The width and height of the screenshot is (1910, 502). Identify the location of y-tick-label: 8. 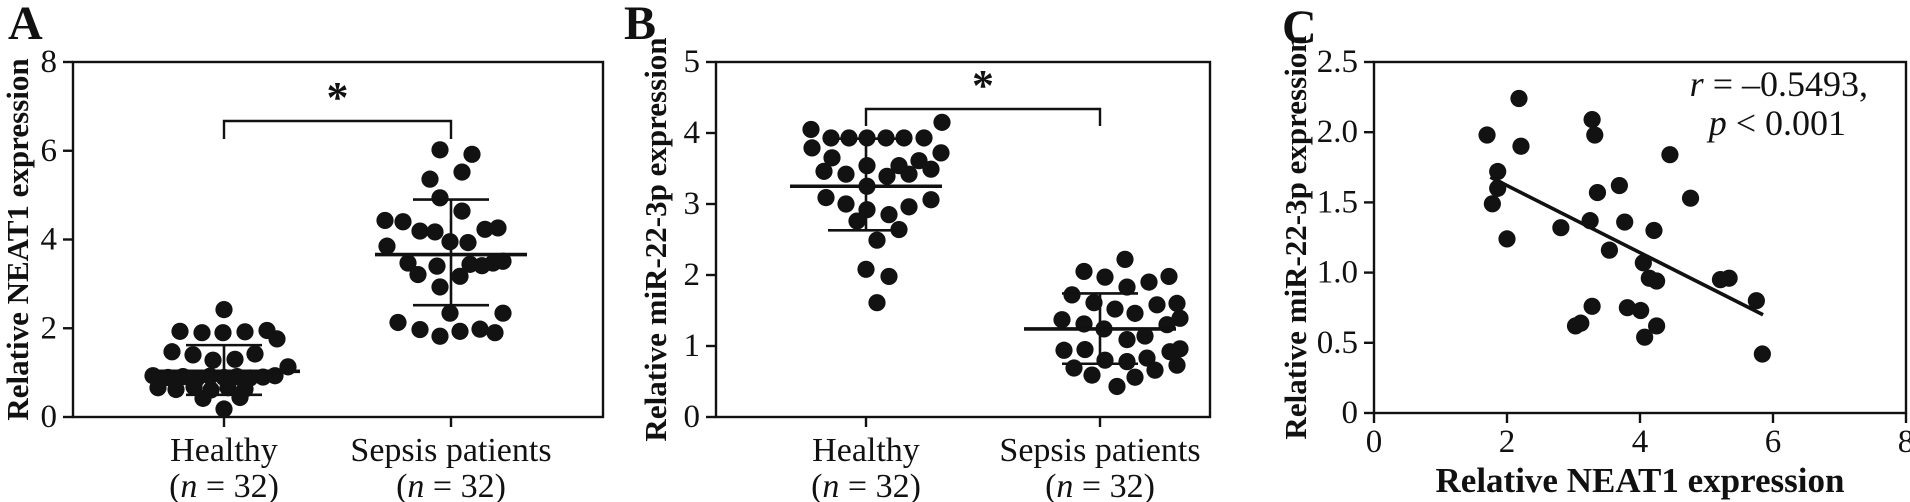
(49, 62).